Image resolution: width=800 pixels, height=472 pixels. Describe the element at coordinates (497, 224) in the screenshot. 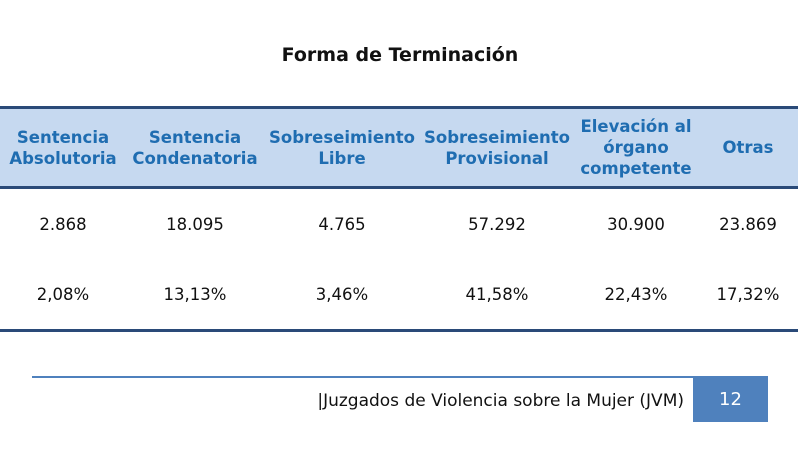

I see `table-cell: 57.292` at that location.